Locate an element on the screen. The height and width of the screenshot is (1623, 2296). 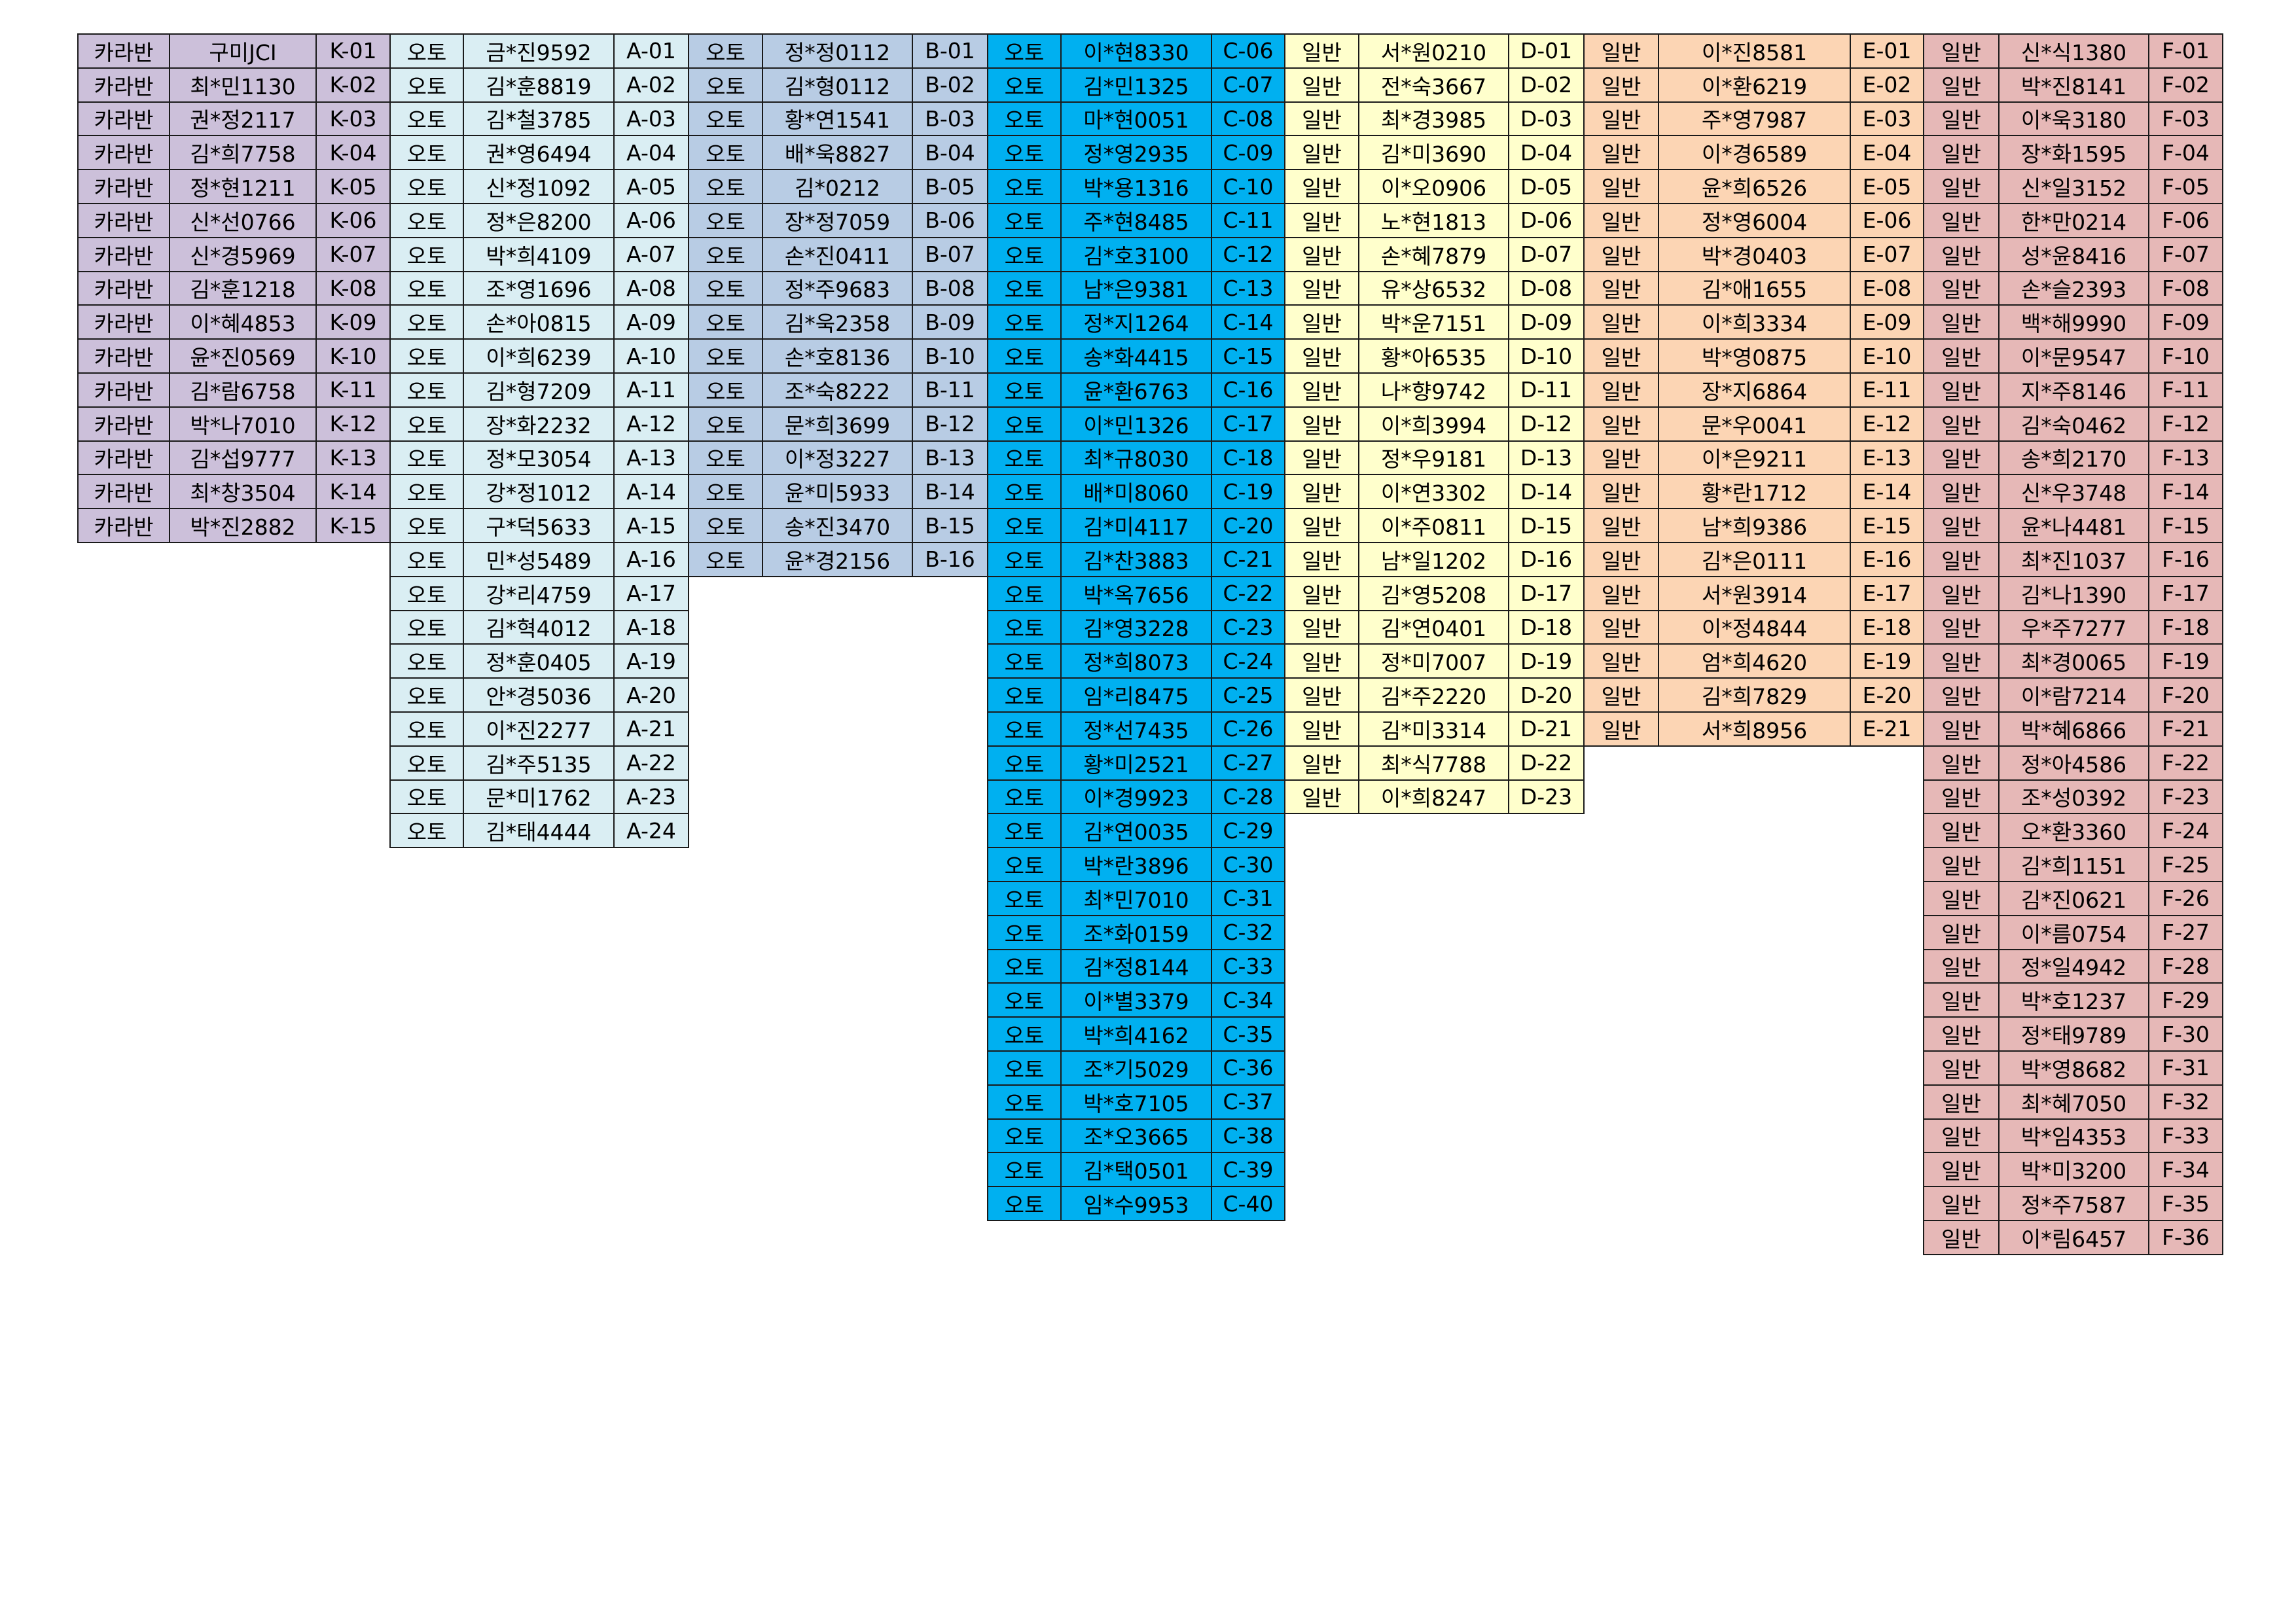
guest-name: 김*택0501 is located at coordinates (1136, 1170).